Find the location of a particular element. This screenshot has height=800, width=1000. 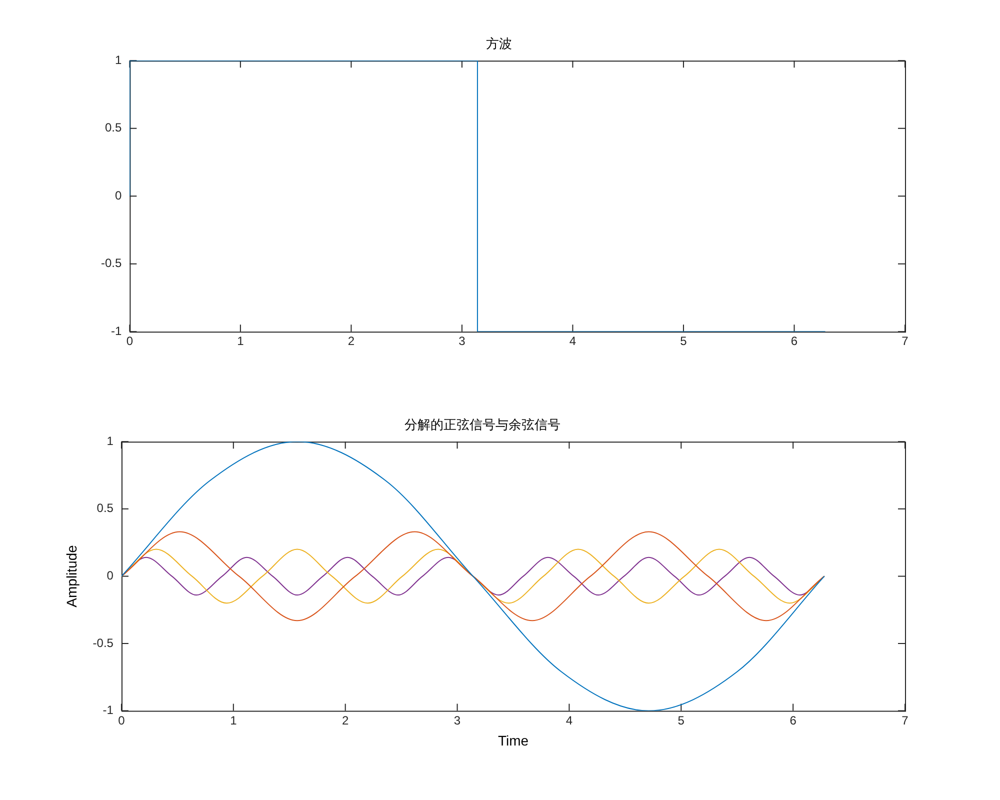

y-axis-title: Amplitude is located at coordinates (71, 576).